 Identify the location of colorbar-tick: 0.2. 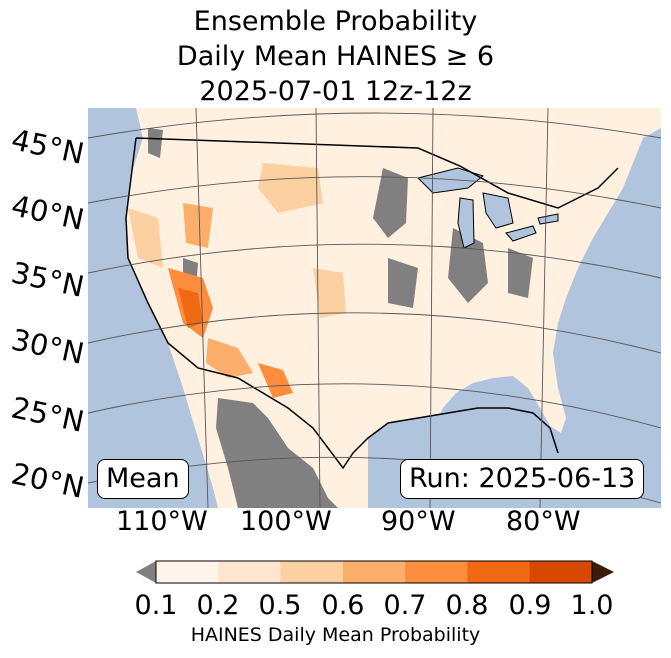
(218, 605).